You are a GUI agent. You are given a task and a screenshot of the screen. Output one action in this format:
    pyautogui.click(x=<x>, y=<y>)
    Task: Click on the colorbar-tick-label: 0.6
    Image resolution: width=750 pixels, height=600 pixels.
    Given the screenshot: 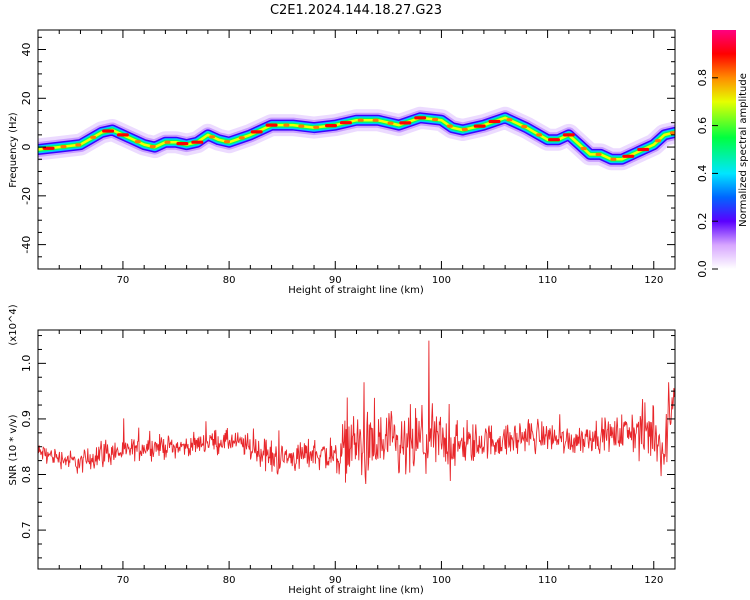 What is the action you would take?
    pyautogui.click(x=702, y=126)
    